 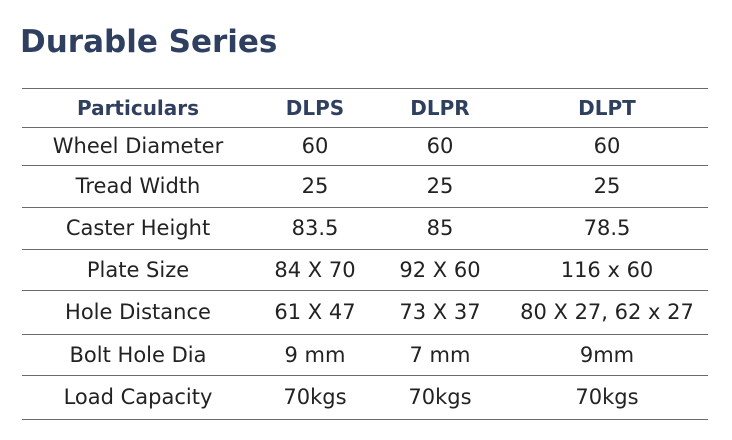 What do you see at coordinates (138, 146) in the screenshot?
I see `row-label: Wheel Diameter` at bounding box center [138, 146].